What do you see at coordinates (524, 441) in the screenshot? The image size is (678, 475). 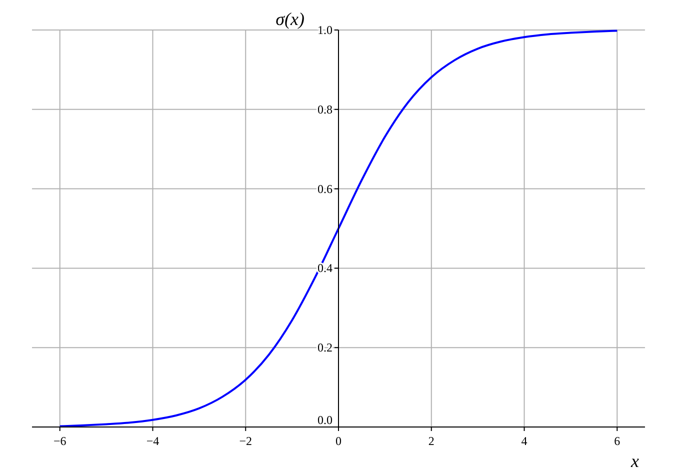 I see `x-tick-label: 4` at bounding box center [524, 441].